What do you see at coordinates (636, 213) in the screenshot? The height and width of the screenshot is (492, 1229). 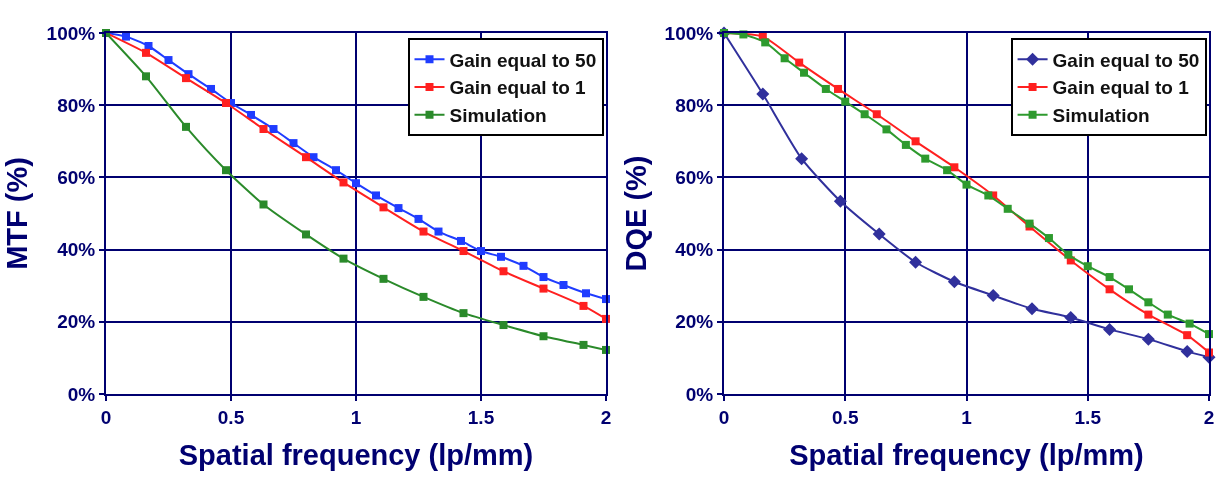 I see `y-axis-title: DQE (%)` at bounding box center [636, 213].